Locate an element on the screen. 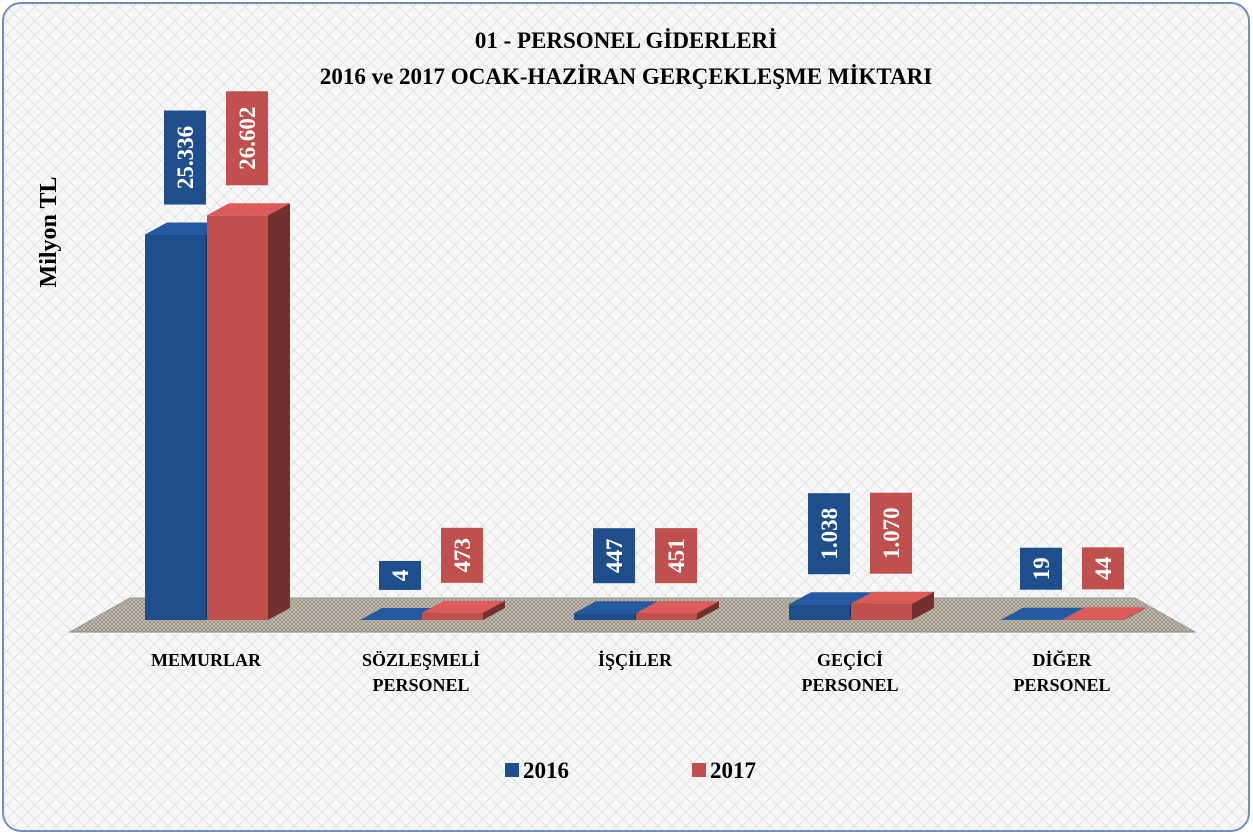 The width and height of the screenshot is (1253, 835). x-tick-label: MEMURLAR is located at coordinates (206, 660).